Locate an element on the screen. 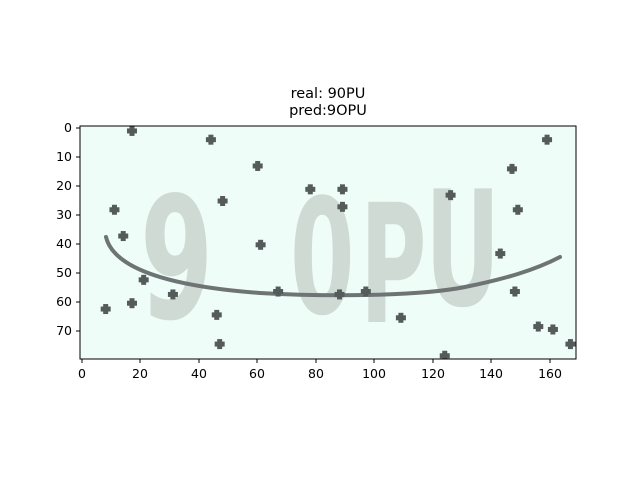 This screenshot has height=480, width=640. x-tick: 80 is located at coordinates (316, 370).